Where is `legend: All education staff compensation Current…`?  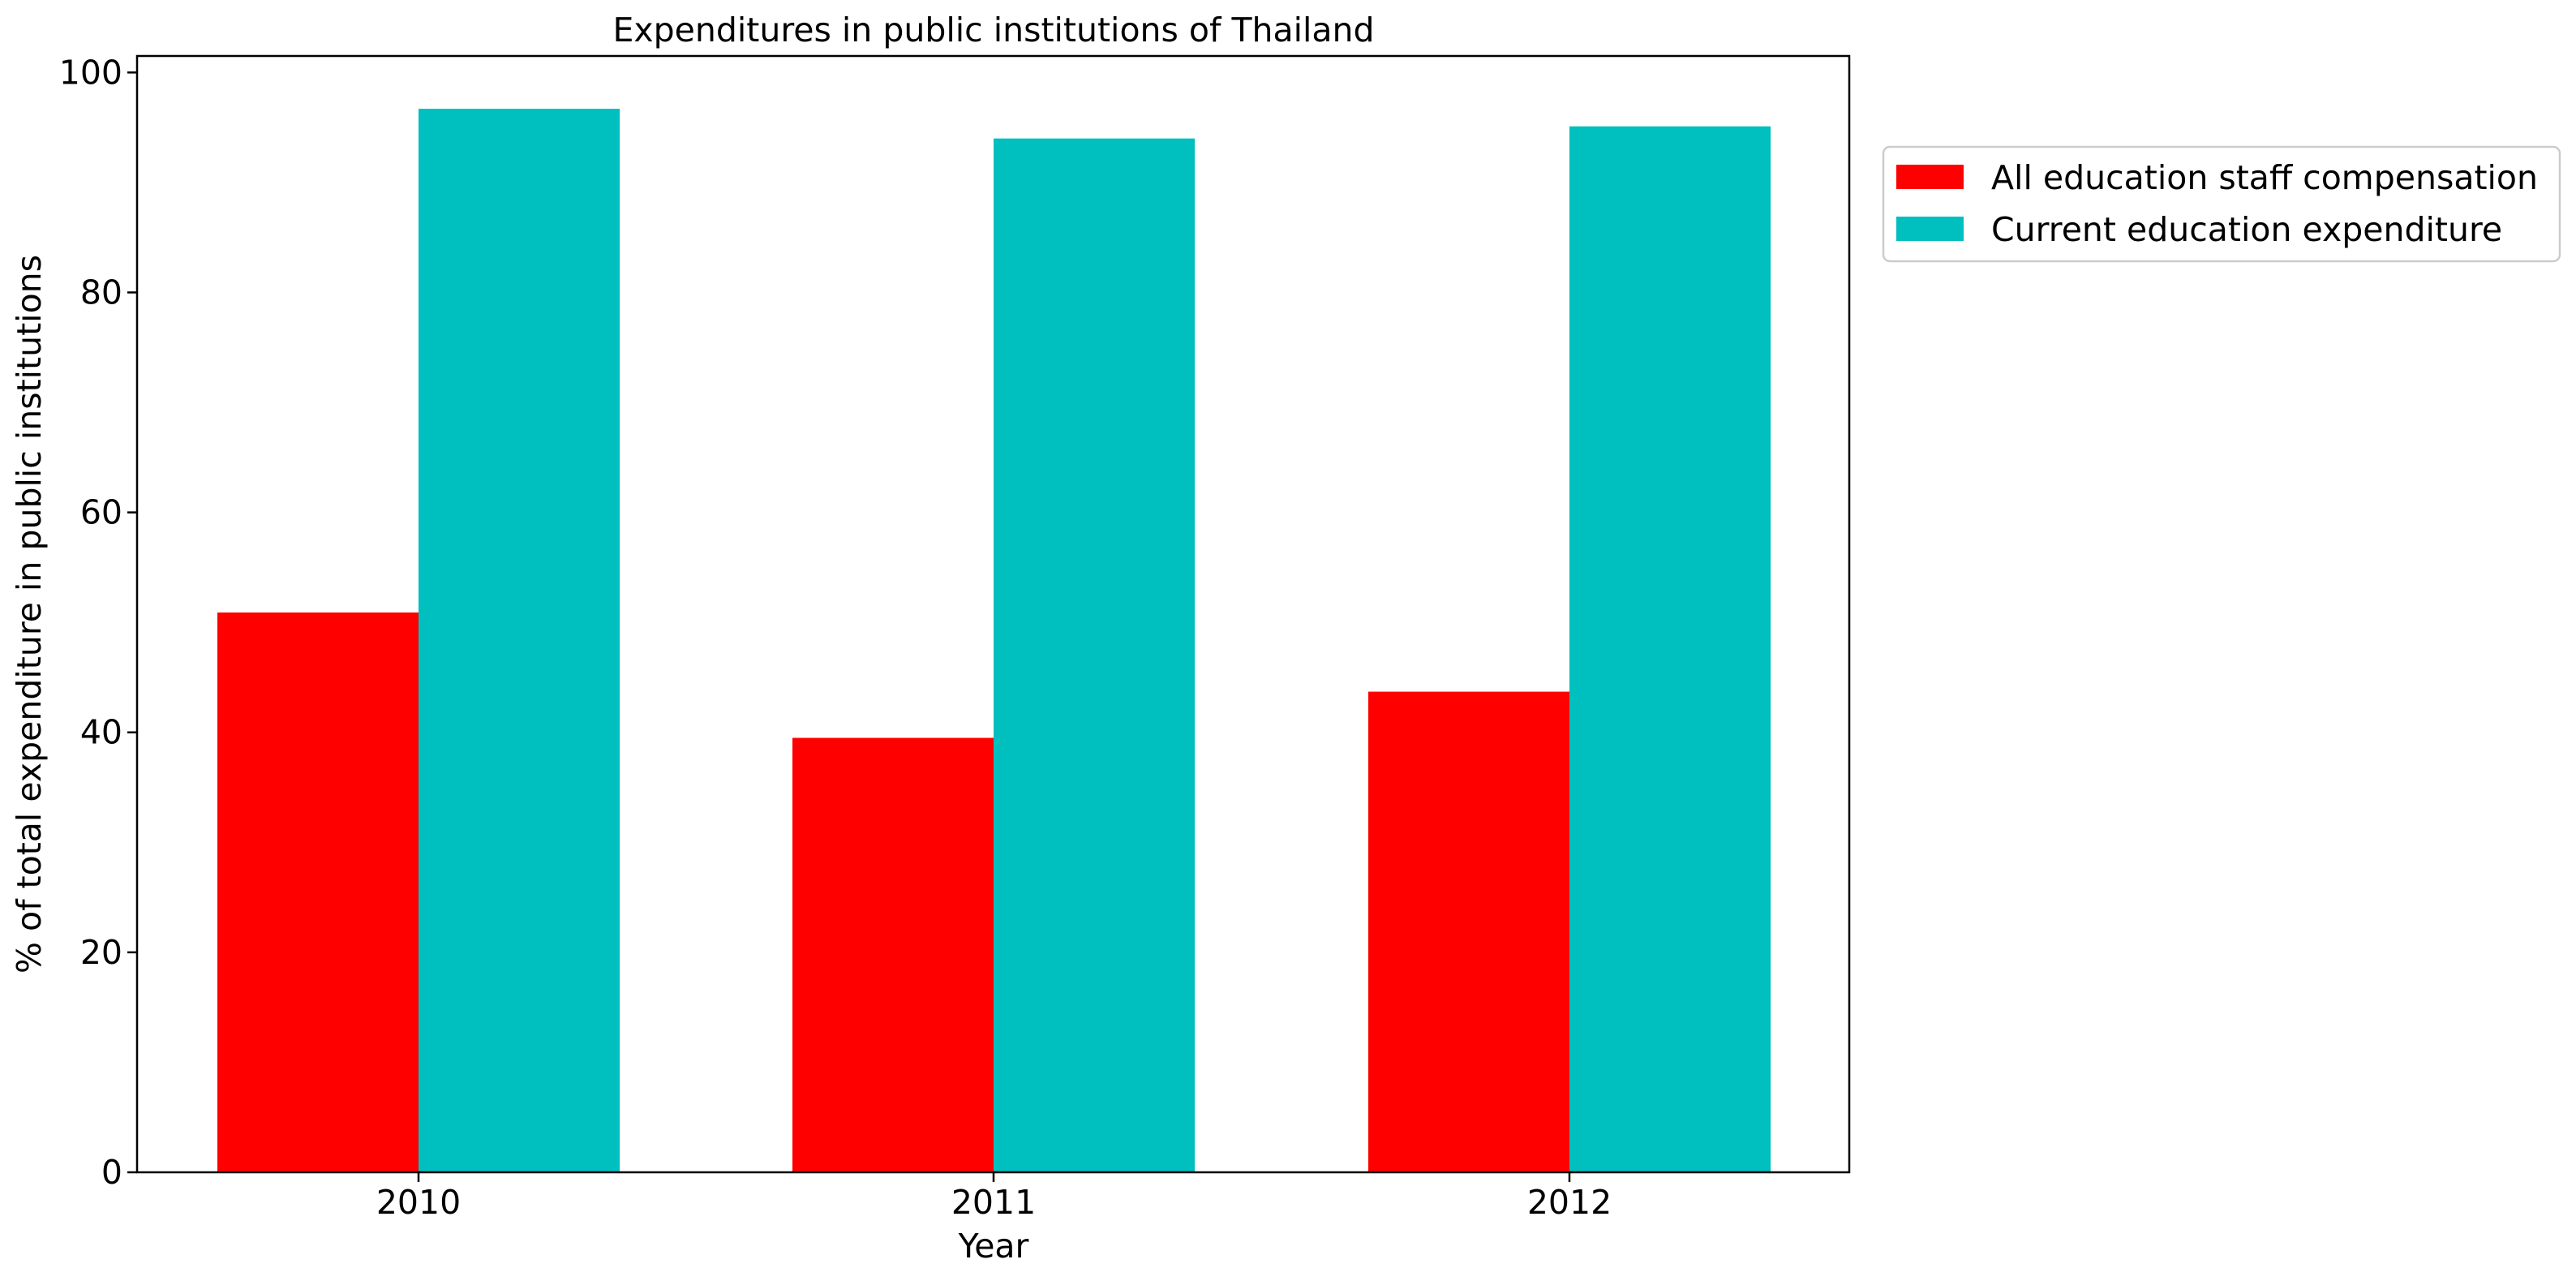
legend: All education staff compensation Current… is located at coordinates (2221, 204).